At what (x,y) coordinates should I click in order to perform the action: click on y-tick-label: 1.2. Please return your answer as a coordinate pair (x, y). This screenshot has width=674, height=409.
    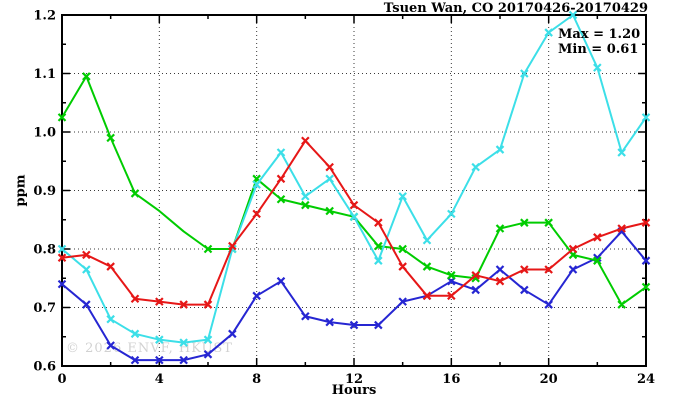
    Looking at the image, I should click on (44, 16).